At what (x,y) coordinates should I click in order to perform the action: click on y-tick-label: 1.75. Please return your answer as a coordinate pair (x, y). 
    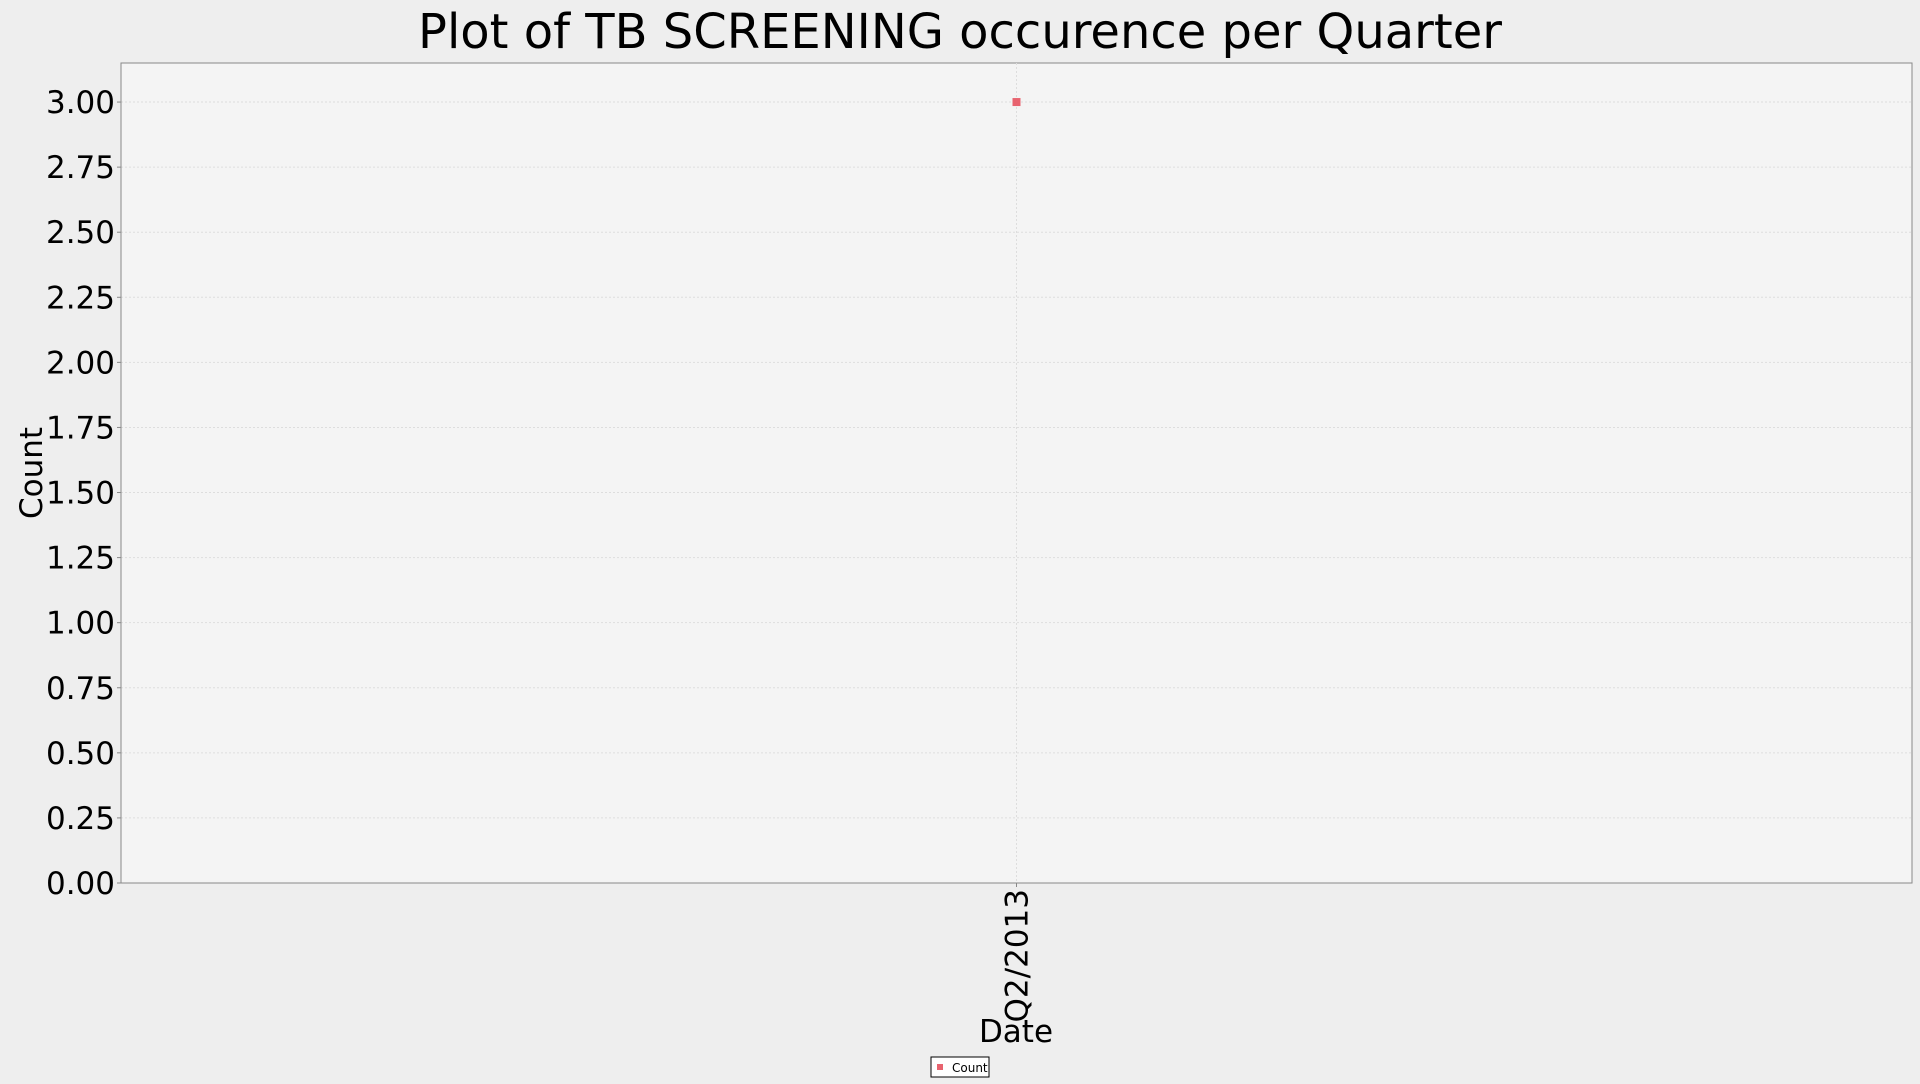
    Looking at the image, I should click on (80, 428).